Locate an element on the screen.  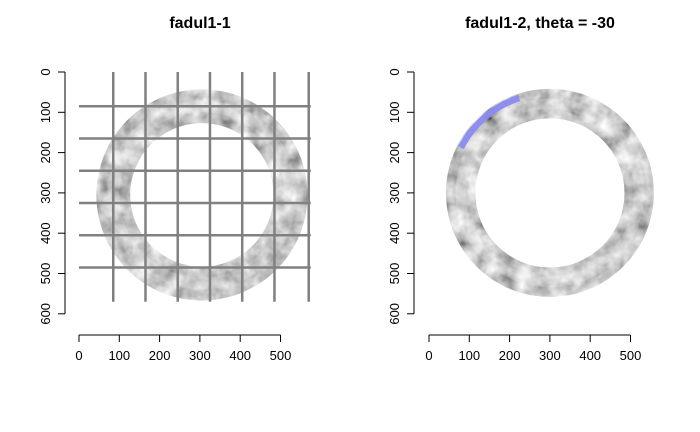
panel-left-title: fadul1-1 is located at coordinates (199, 23).